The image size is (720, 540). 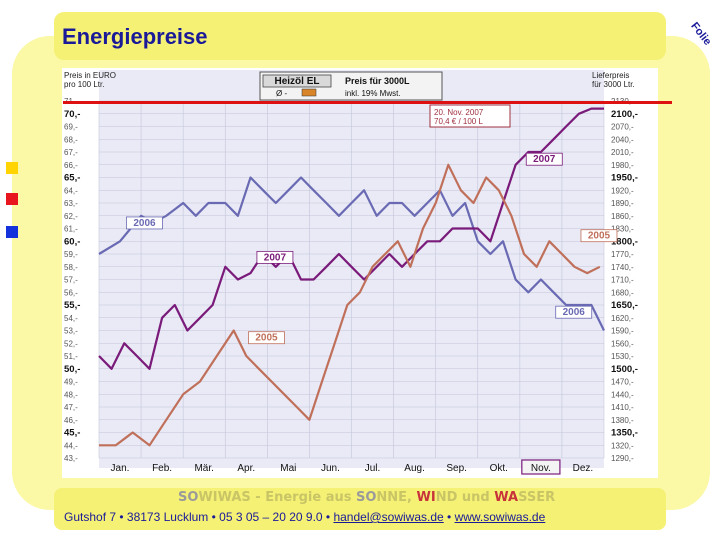 What do you see at coordinates (622, 445) in the screenshot?
I see `right-tick-label: 1320,-` at bounding box center [622, 445].